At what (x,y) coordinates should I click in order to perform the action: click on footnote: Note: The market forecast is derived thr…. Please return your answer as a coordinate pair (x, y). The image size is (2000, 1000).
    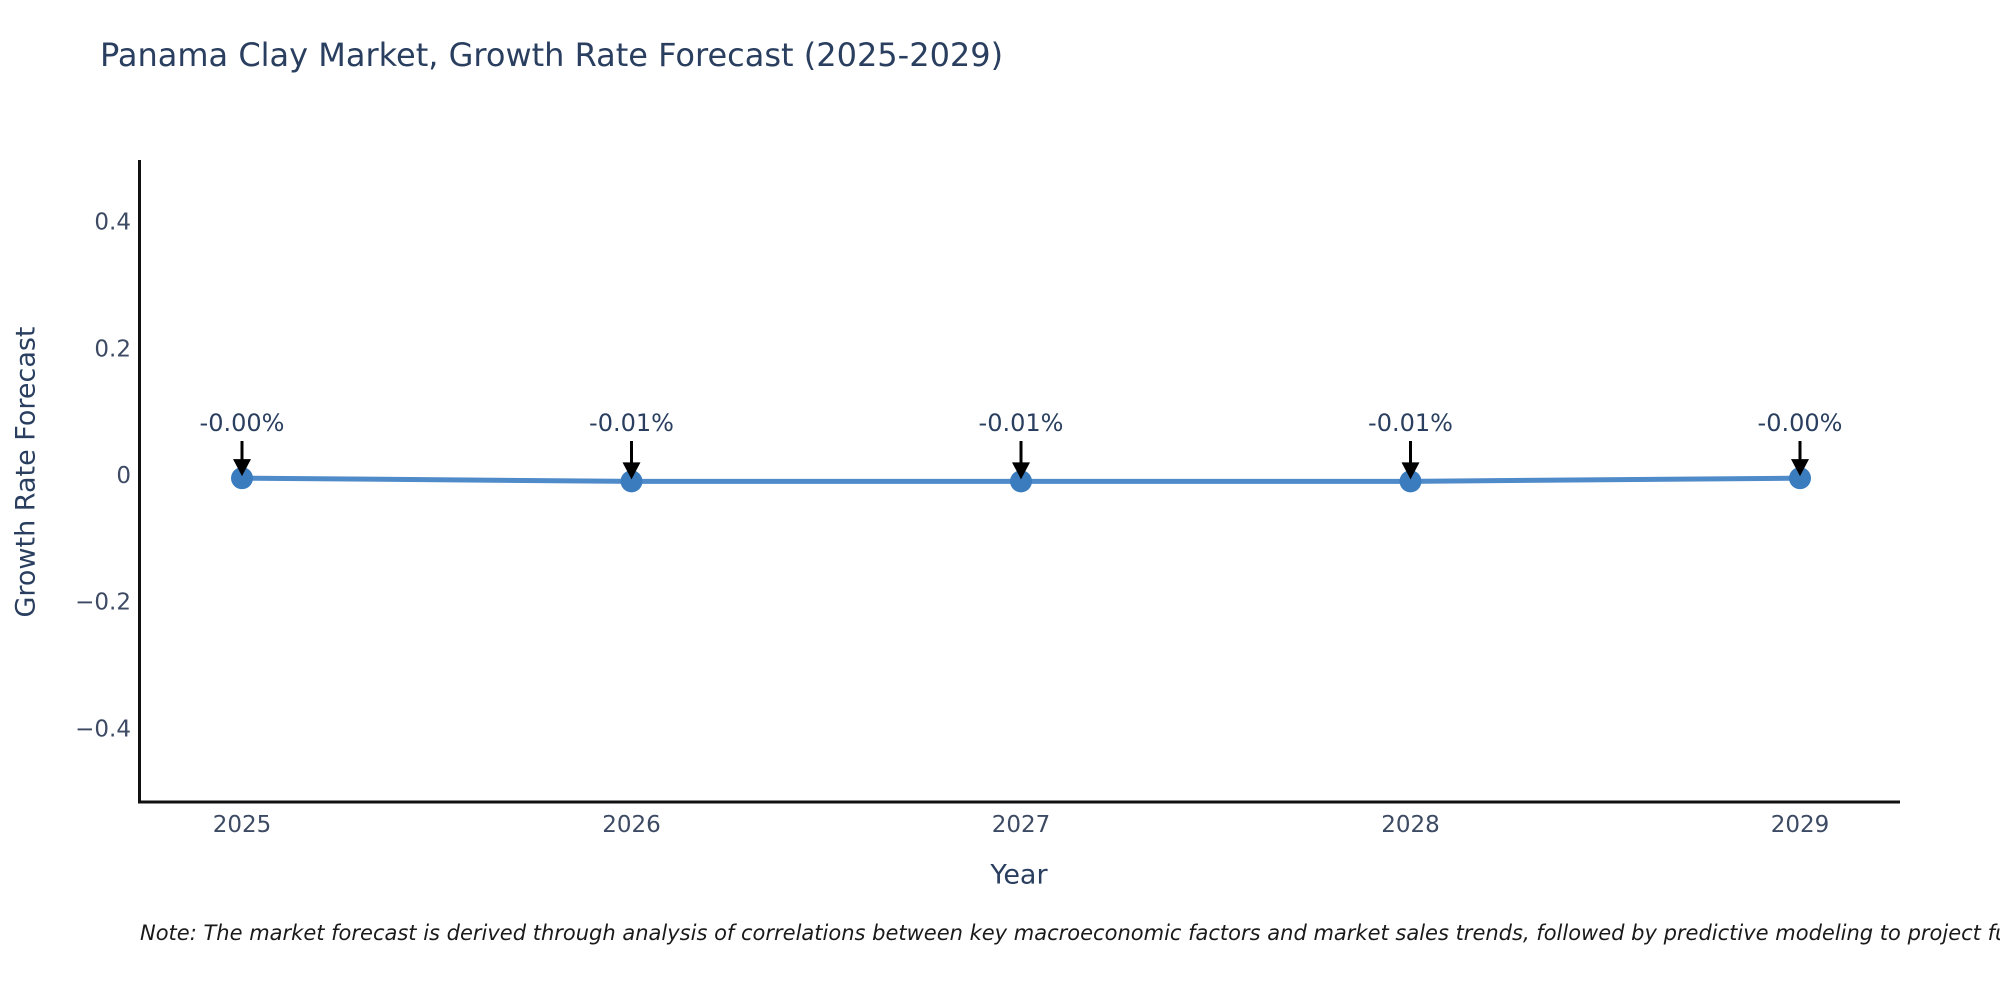
    Looking at the image, I should click on (1070, 933).